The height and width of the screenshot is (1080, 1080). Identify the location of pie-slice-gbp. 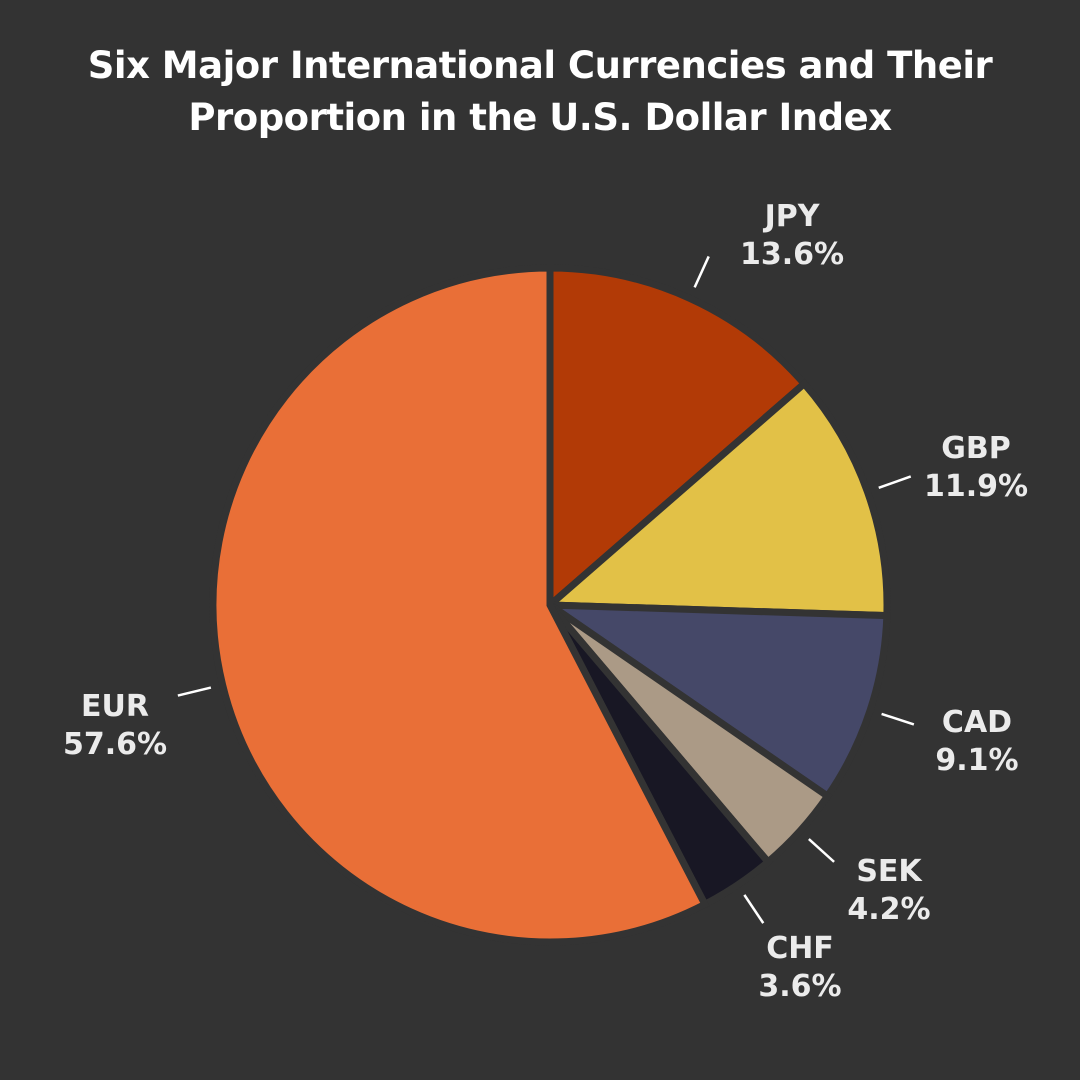
(715, 499).